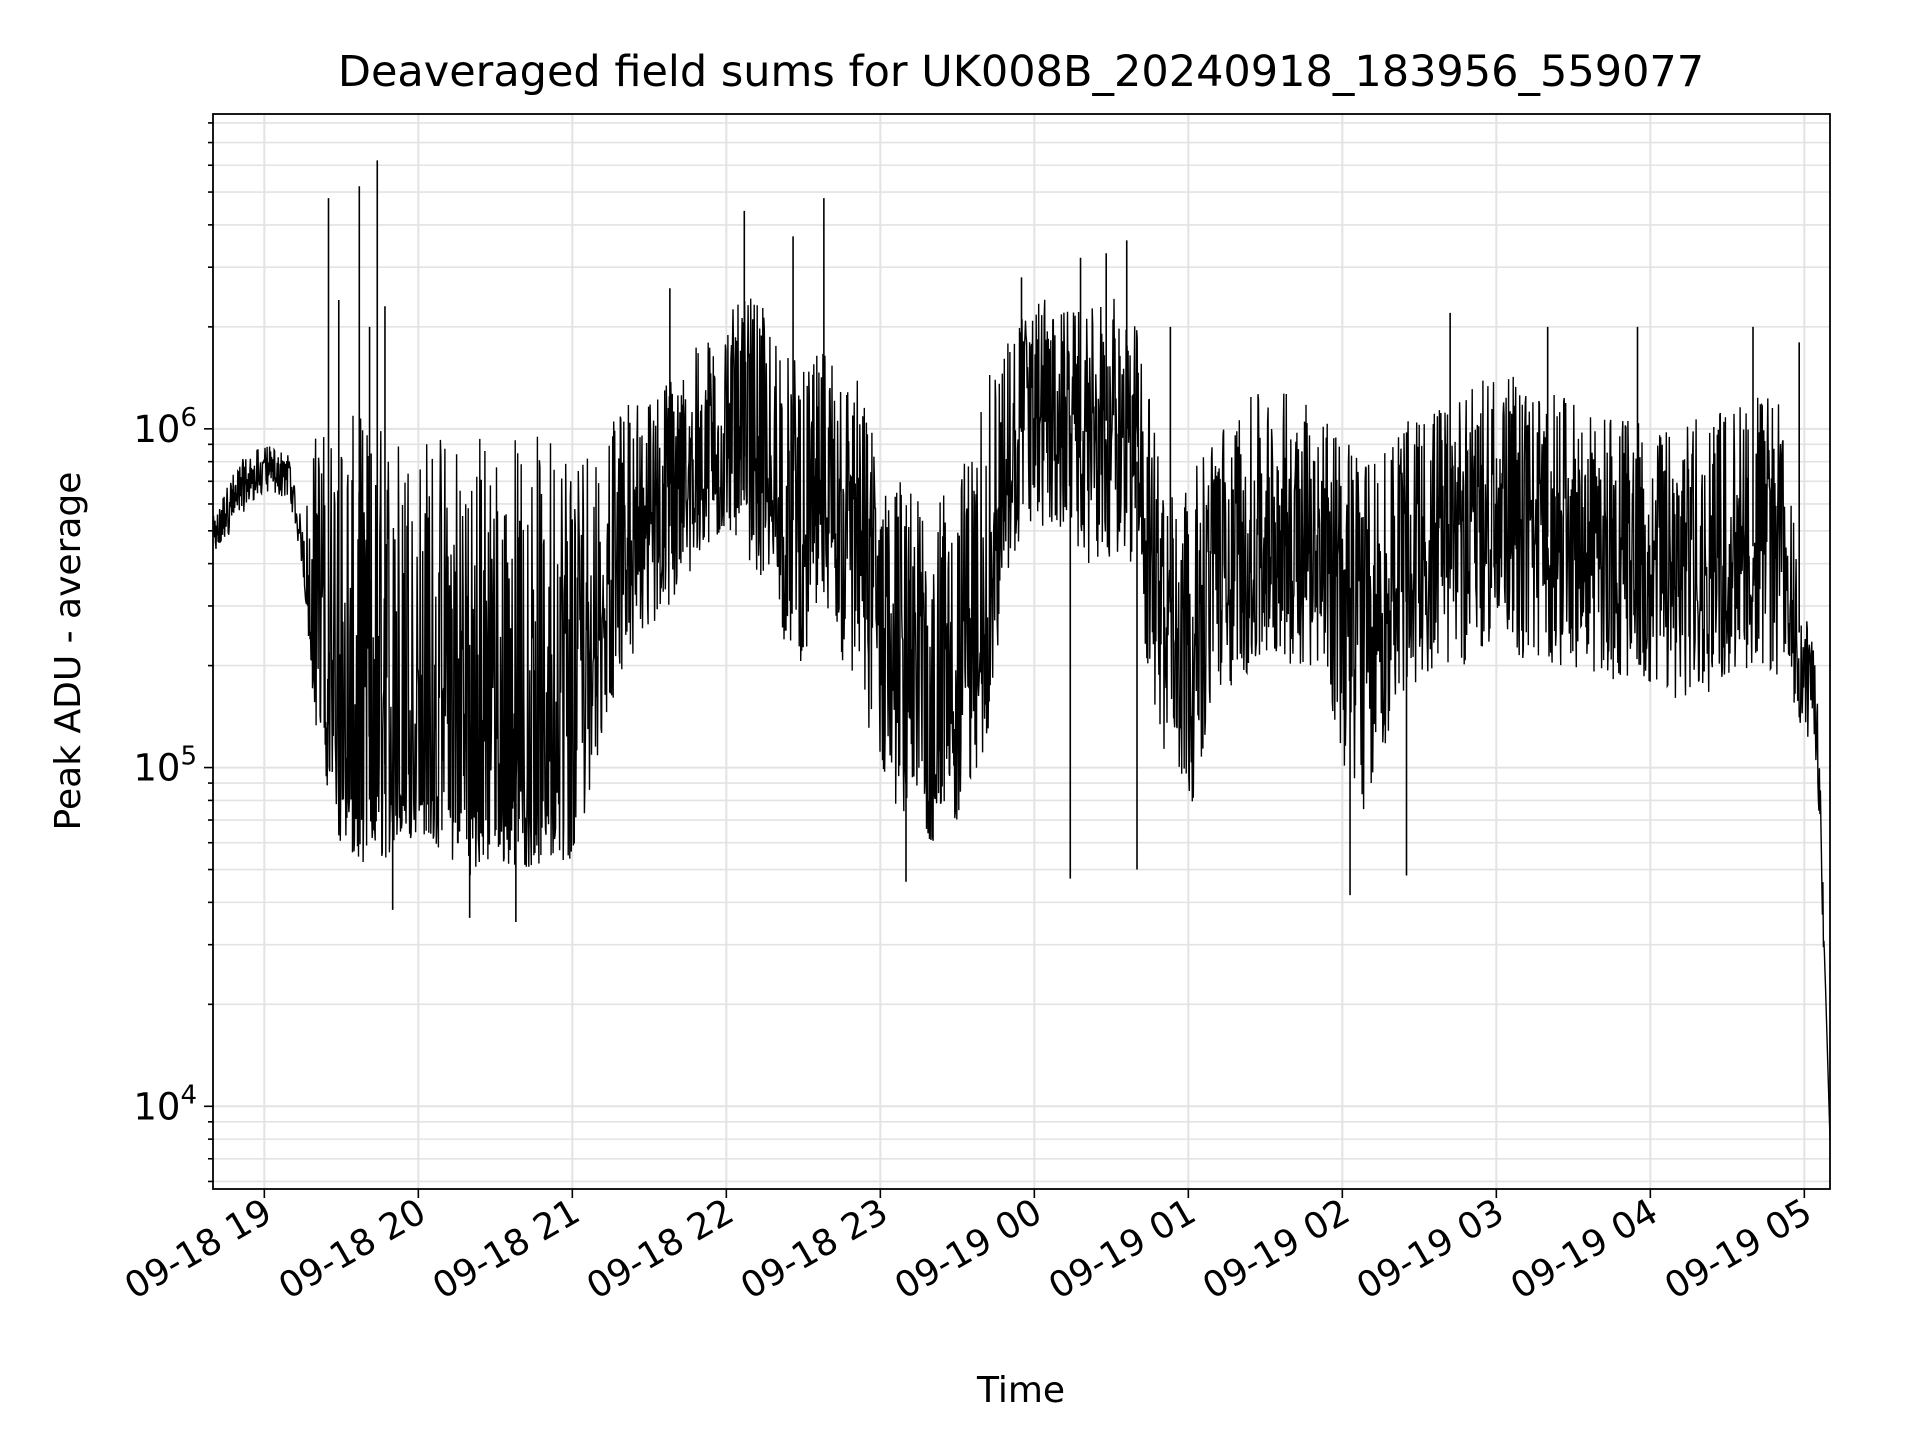  Describe the element at coordinates (68, 651) in the screenshot. I see `y-axis-label: Peak ADU - average` at that location.